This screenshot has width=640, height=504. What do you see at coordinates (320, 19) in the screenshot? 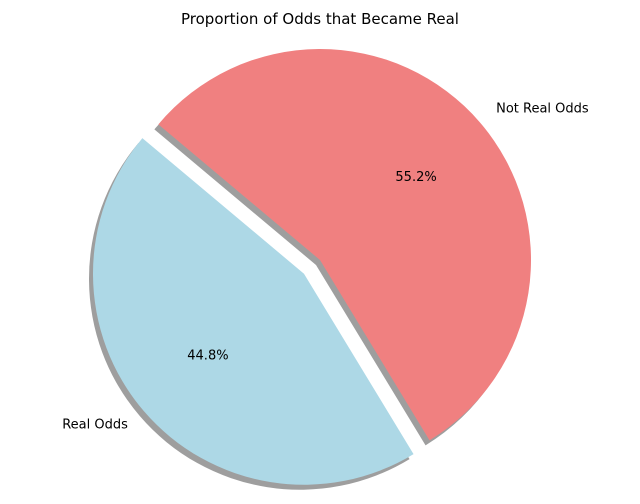
I see `chart-title: Proportion of Odds that Became Real` at bounding box center [320, 19].